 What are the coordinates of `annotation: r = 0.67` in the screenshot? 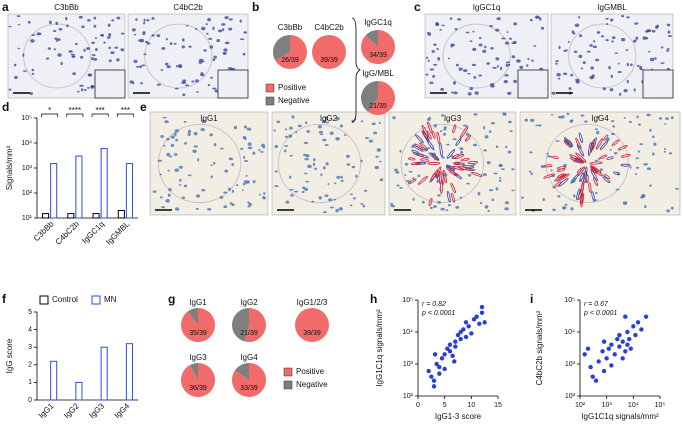 It's located at (596, 304).